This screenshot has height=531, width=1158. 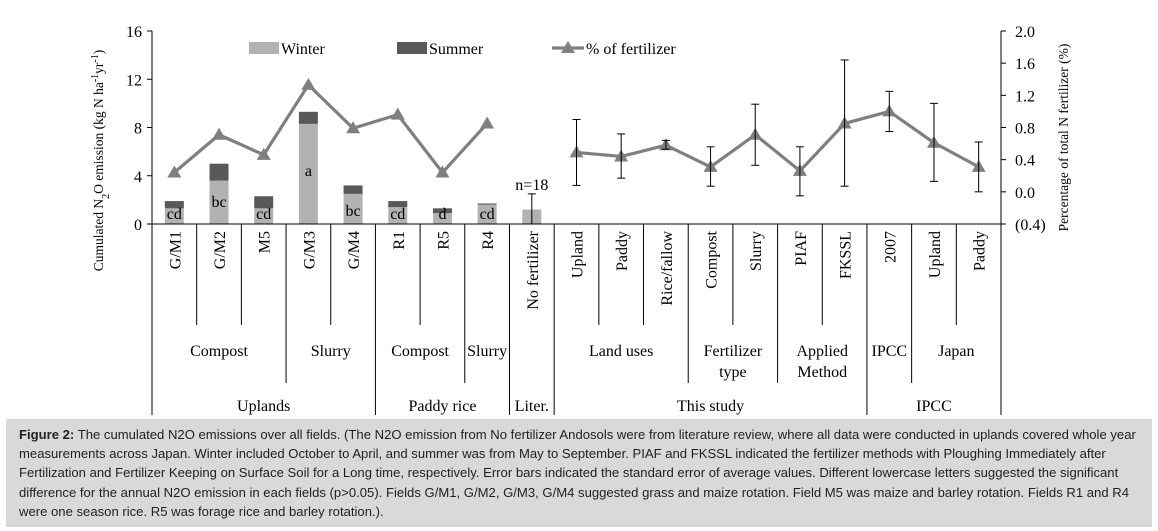 What do you see at coordinates (265, 242) in the screenshot?
I see `category-label: M5` at bounding box center [265, 242].